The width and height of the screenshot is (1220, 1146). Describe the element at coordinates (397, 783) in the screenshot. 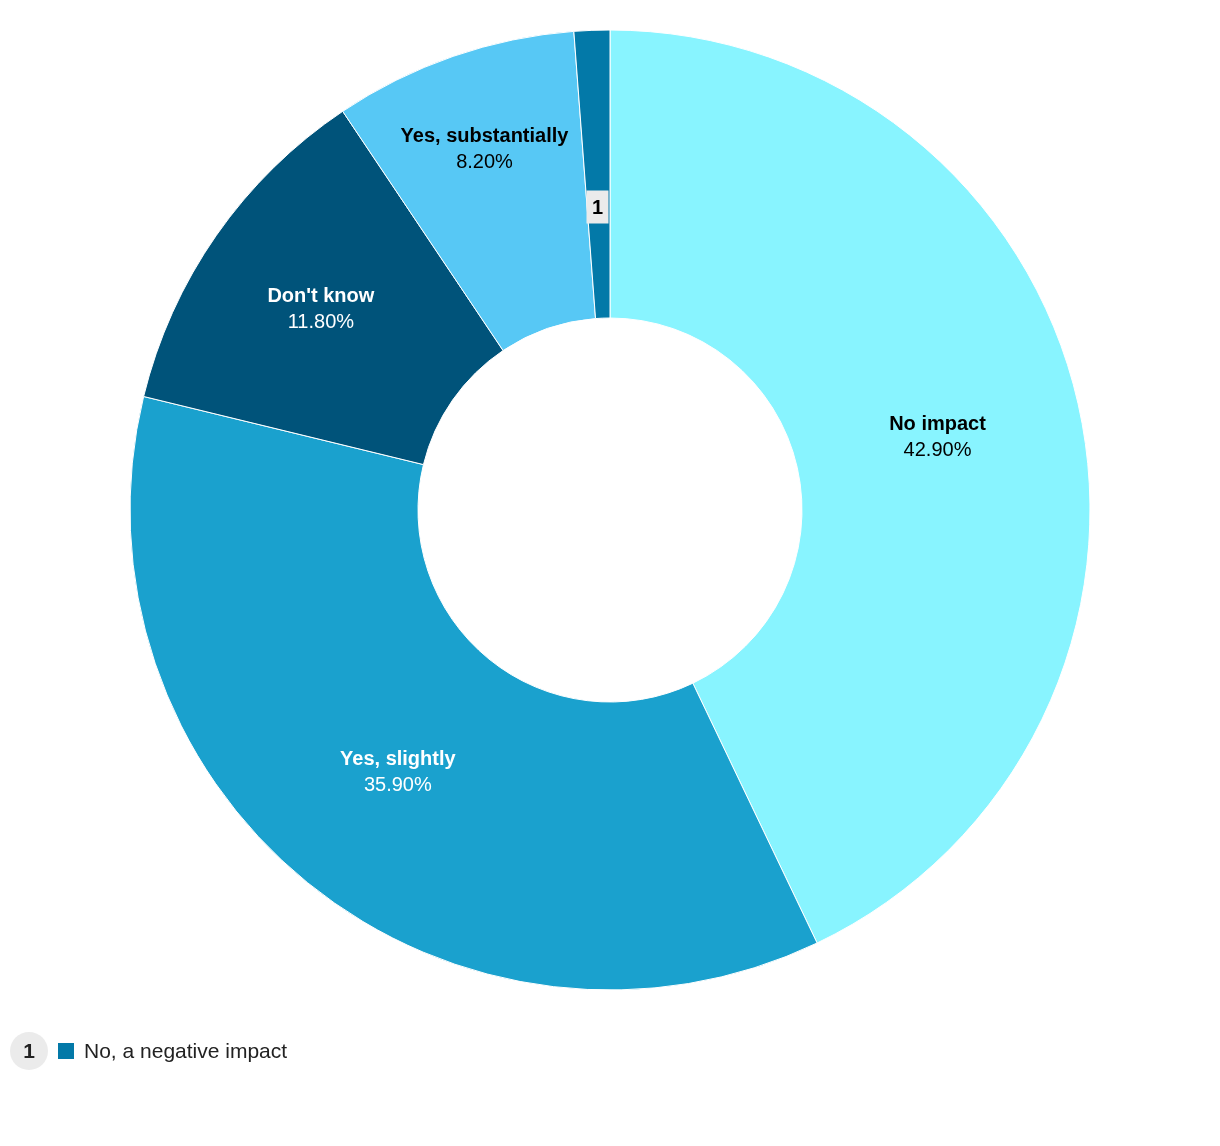

I see `data-label: 35.90%` at that location.